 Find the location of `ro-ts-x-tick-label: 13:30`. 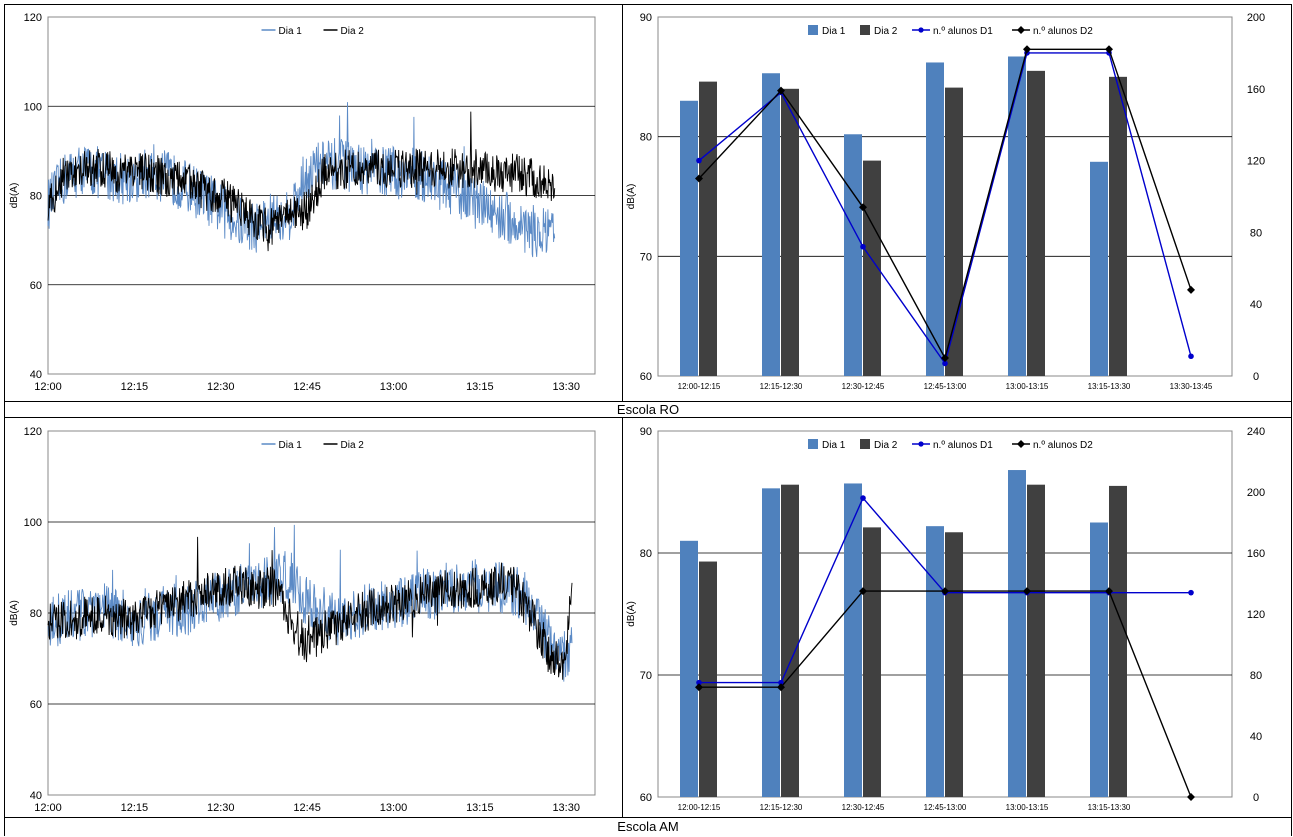

ro-ts-x-tick-label: 13:30 is located at coordinates (566, 387).